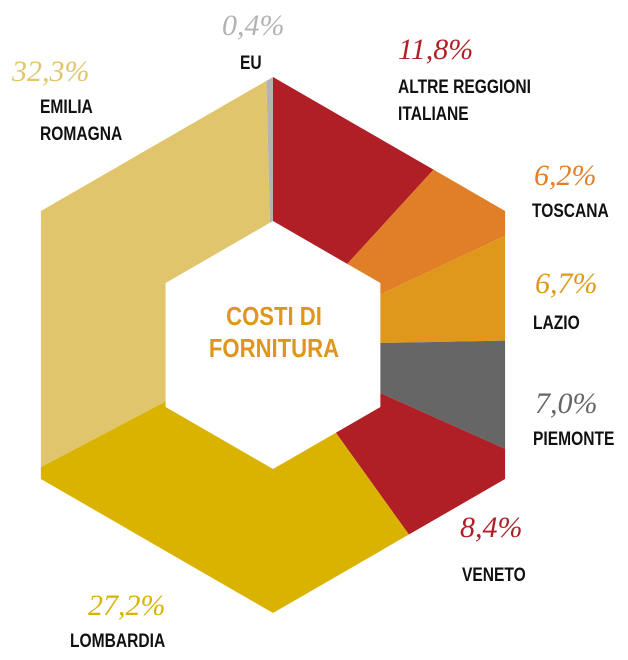  Describe the element at coordinates (251, 63) in the screenshot. I see `category-label: EU` at that location.